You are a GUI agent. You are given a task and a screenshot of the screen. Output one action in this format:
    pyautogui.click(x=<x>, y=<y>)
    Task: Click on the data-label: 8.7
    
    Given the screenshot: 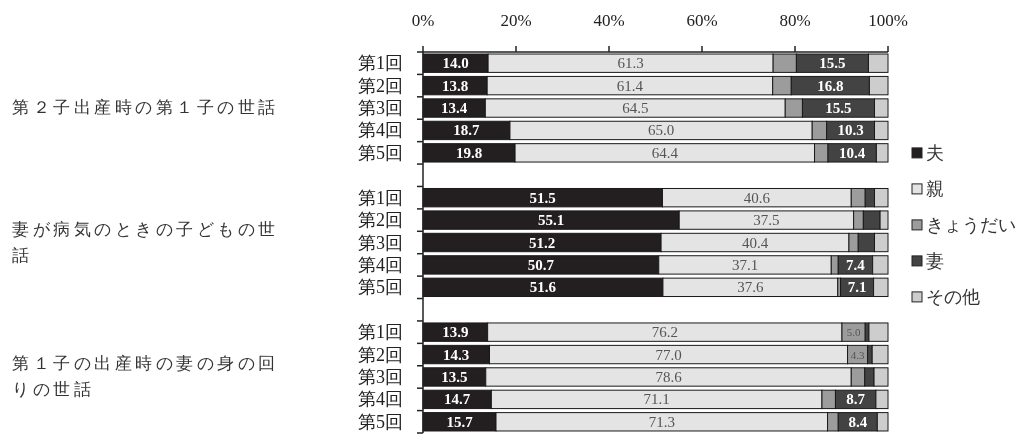 What is the action you would take?
    pyautogui.click(x=856, y=399)
    